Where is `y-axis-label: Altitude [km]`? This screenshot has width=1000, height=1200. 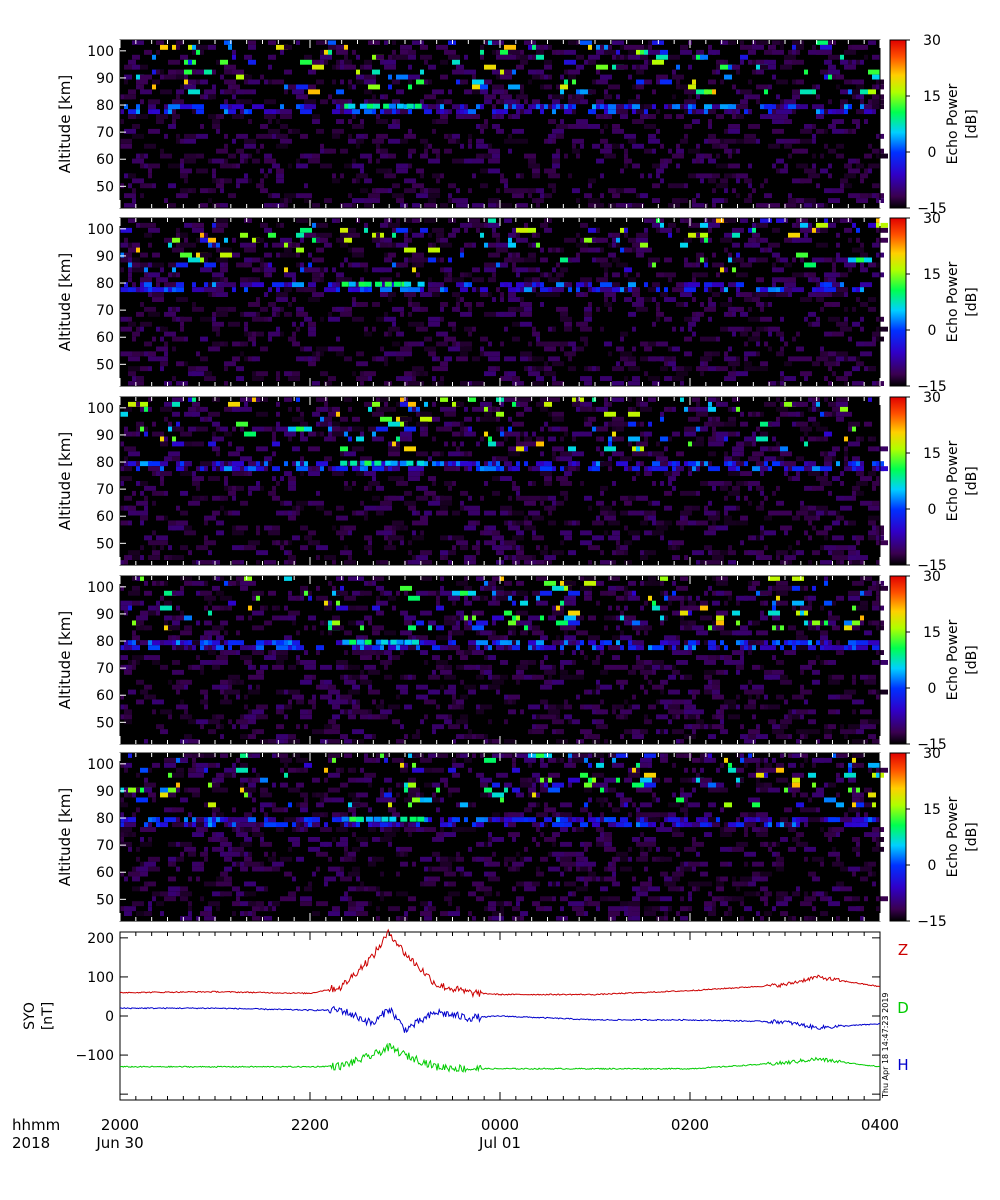 y-axis-label: Altitude [km] is located at coordinates (65, 124).